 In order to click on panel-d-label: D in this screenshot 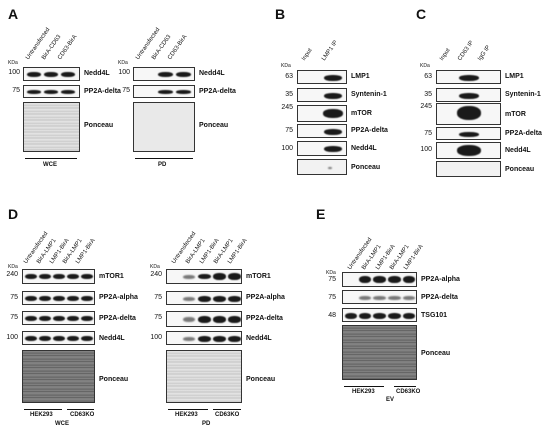, I will do `click(13, 214)`.